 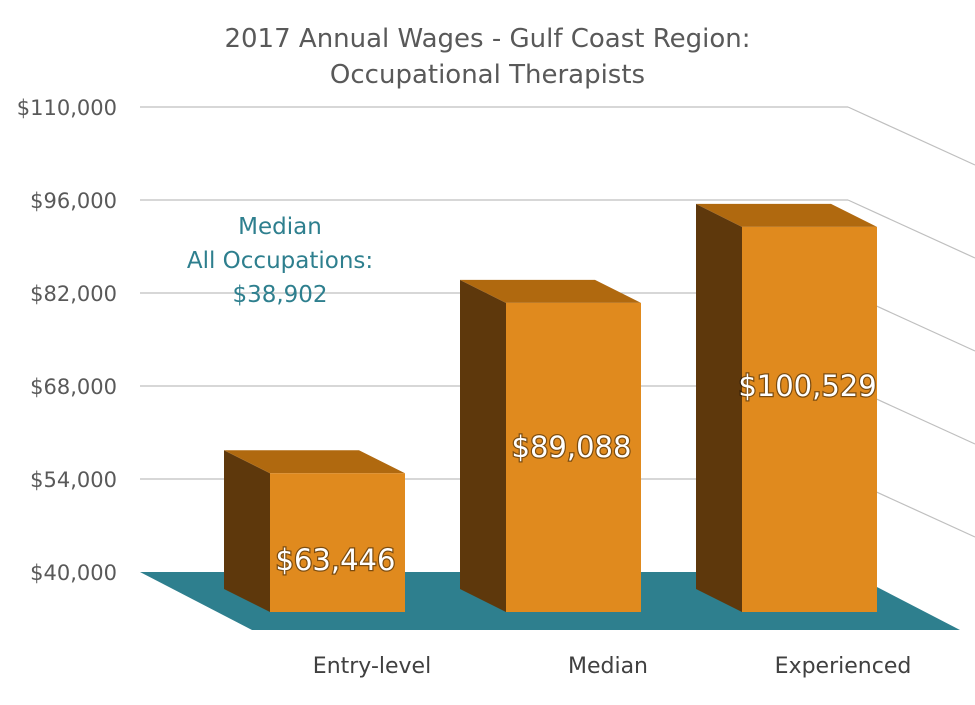 What do you see at coordinates (73, 201) in the screenshot?
I see `y-tick-label: $96,000` at bounding box center [73, 201].